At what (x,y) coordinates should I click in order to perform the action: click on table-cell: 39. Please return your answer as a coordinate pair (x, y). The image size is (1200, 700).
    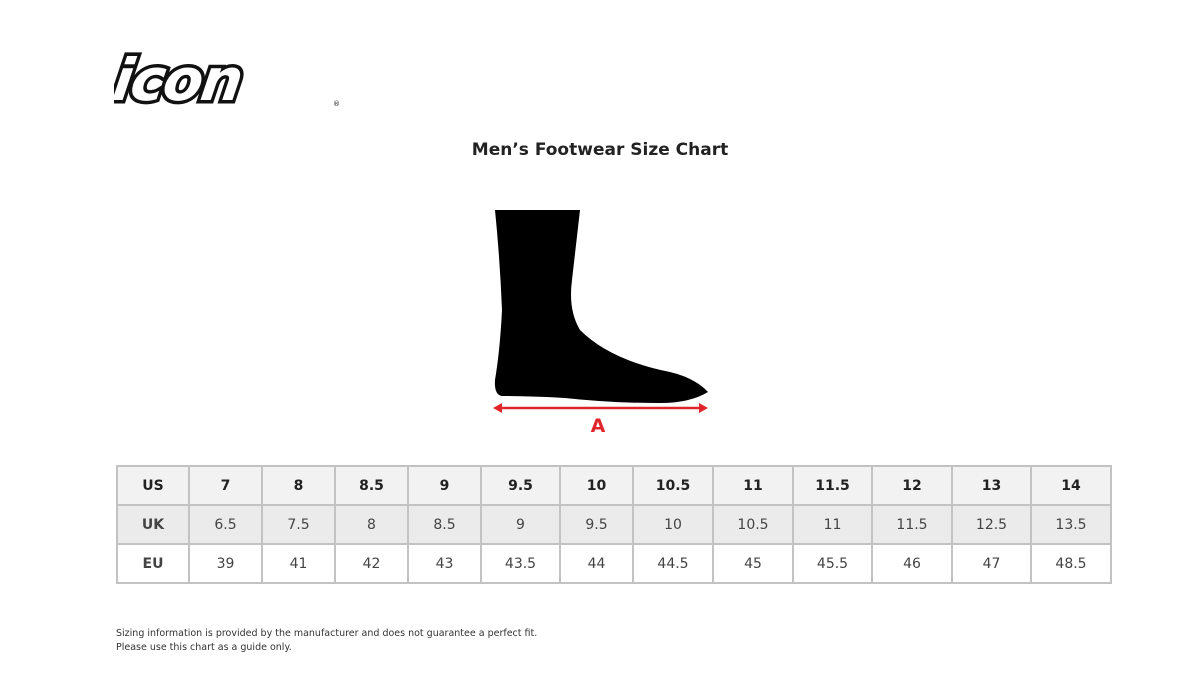
    Looking at the image, I should click on (225, 563).